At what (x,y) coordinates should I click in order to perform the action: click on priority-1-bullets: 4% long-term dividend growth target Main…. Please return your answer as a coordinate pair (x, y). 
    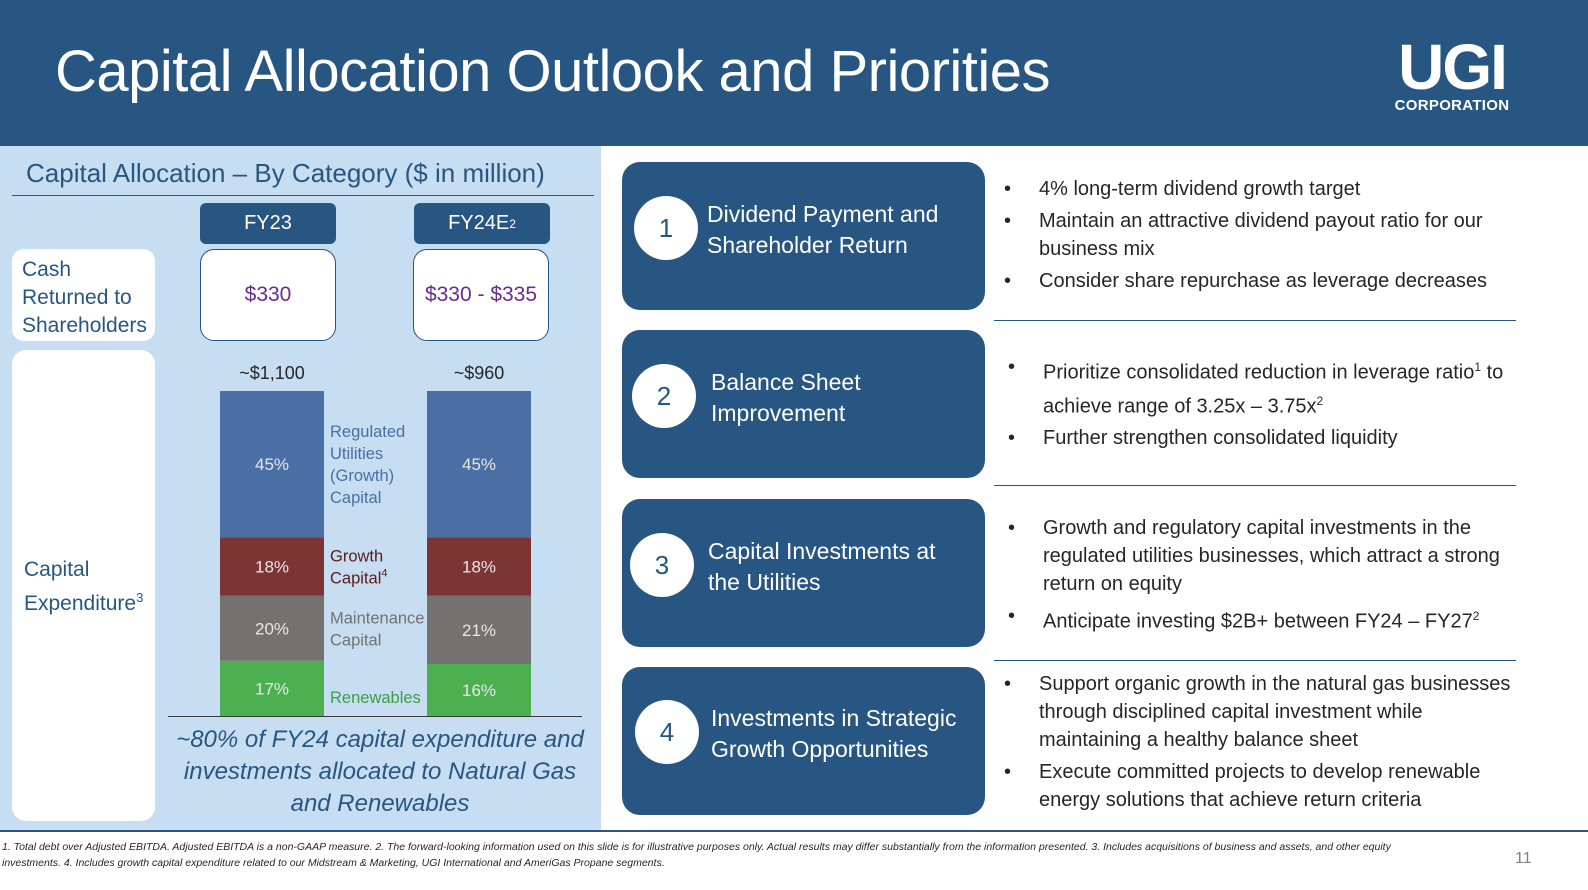
    Looking at the image, I should click on (1261, 237).